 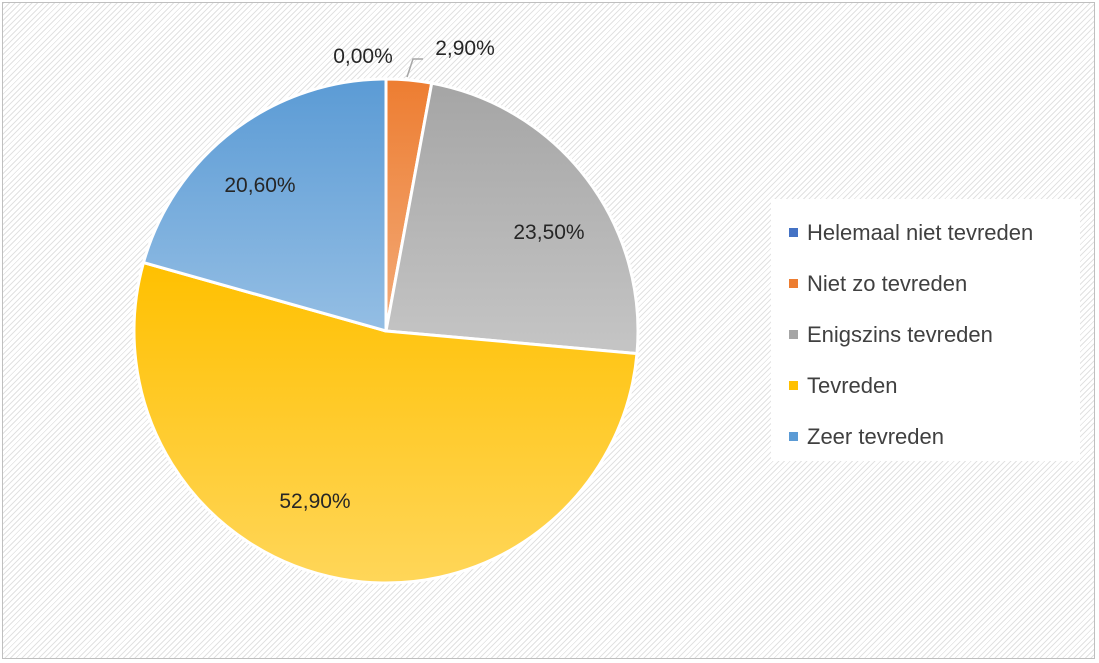 I want to click on legend-item-tevreden: Tevreden, so click(x=934, y=385).